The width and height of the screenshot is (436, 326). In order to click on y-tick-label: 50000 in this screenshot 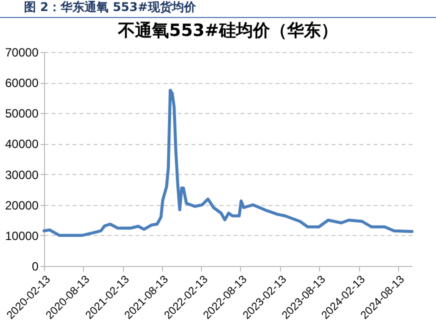, I will do `click(22, 113)`.